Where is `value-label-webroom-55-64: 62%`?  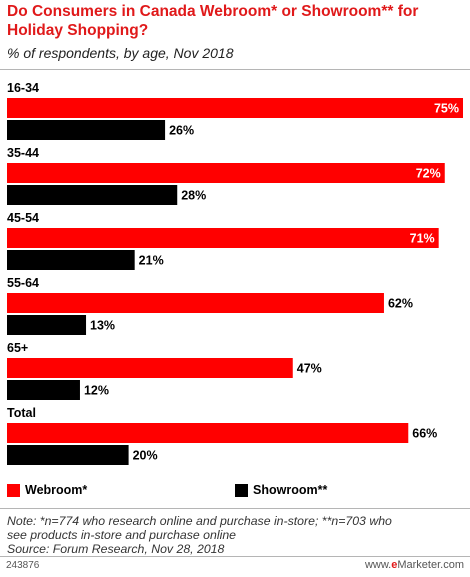 value-label-webroom-55-64: 62% is located at coordinates (400, 304).